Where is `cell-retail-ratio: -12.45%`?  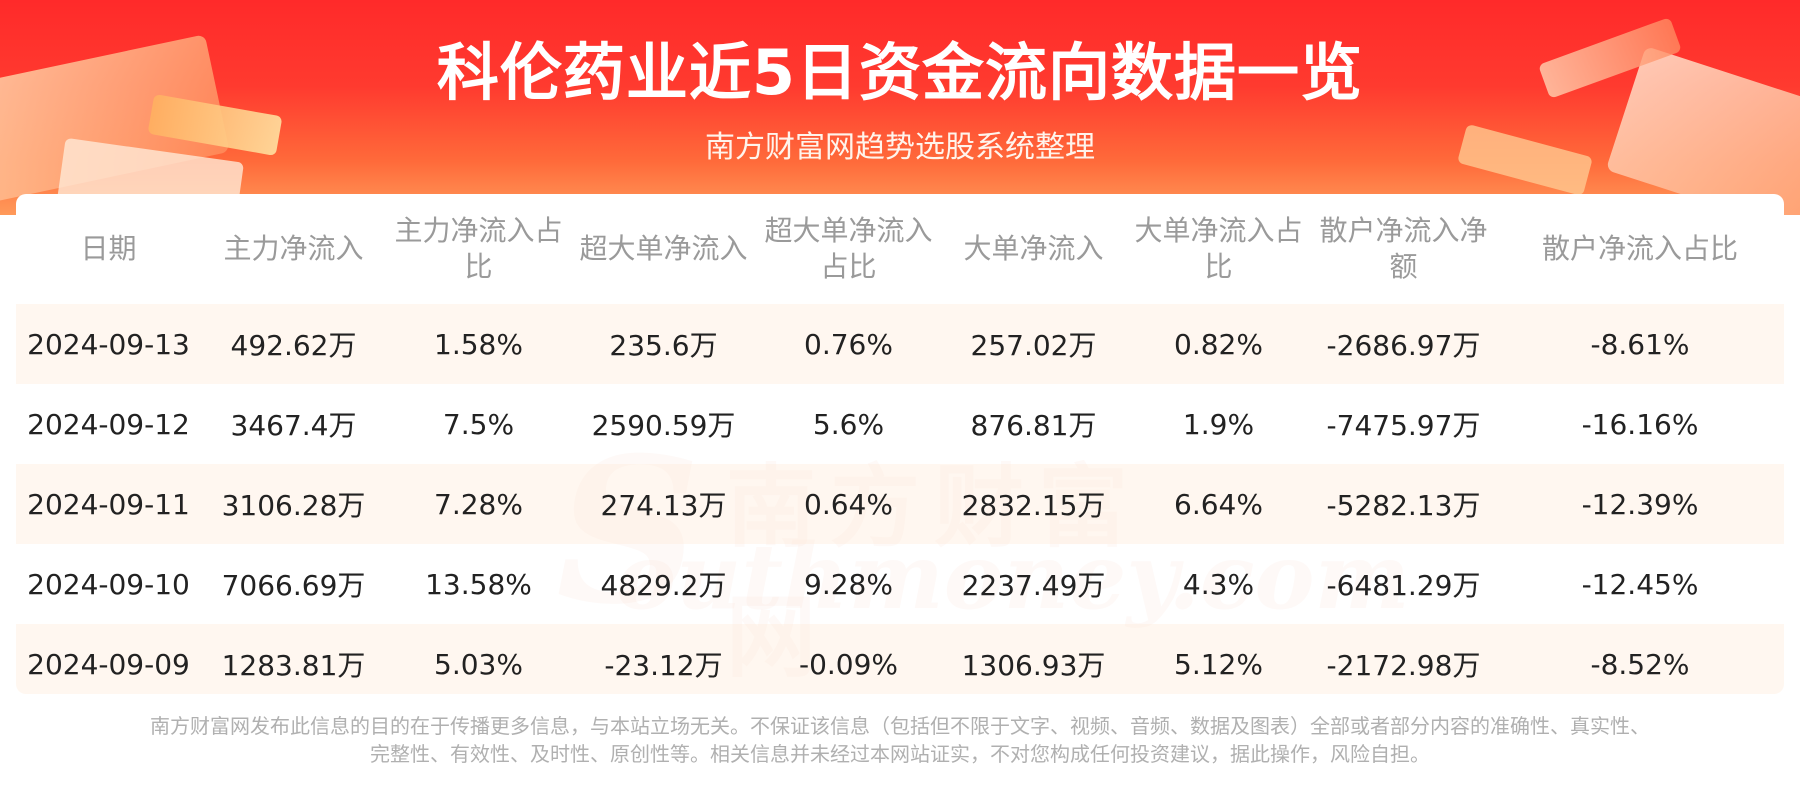
cell-retail-ratio: -12.45% is located at coordinates (1640, 584).